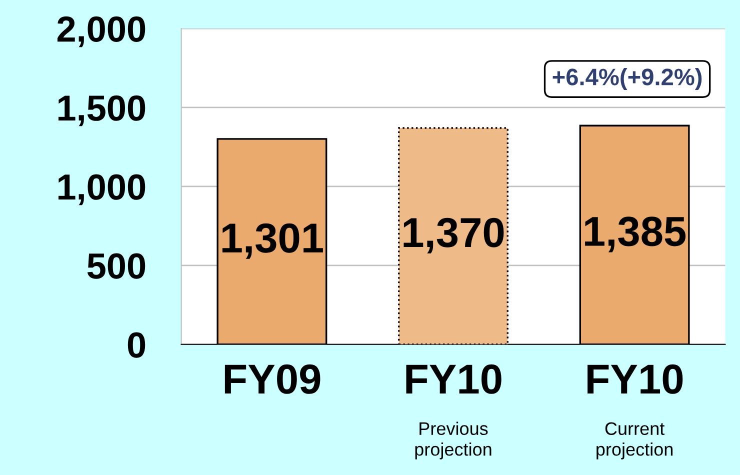 Image resolution: width=740 pixels, height=475 pixels. What do you see at coordinates (635, 412) in the screenshot?
I see `x-tick-label: FY10 Current projection` at bounding box center [635, 412].